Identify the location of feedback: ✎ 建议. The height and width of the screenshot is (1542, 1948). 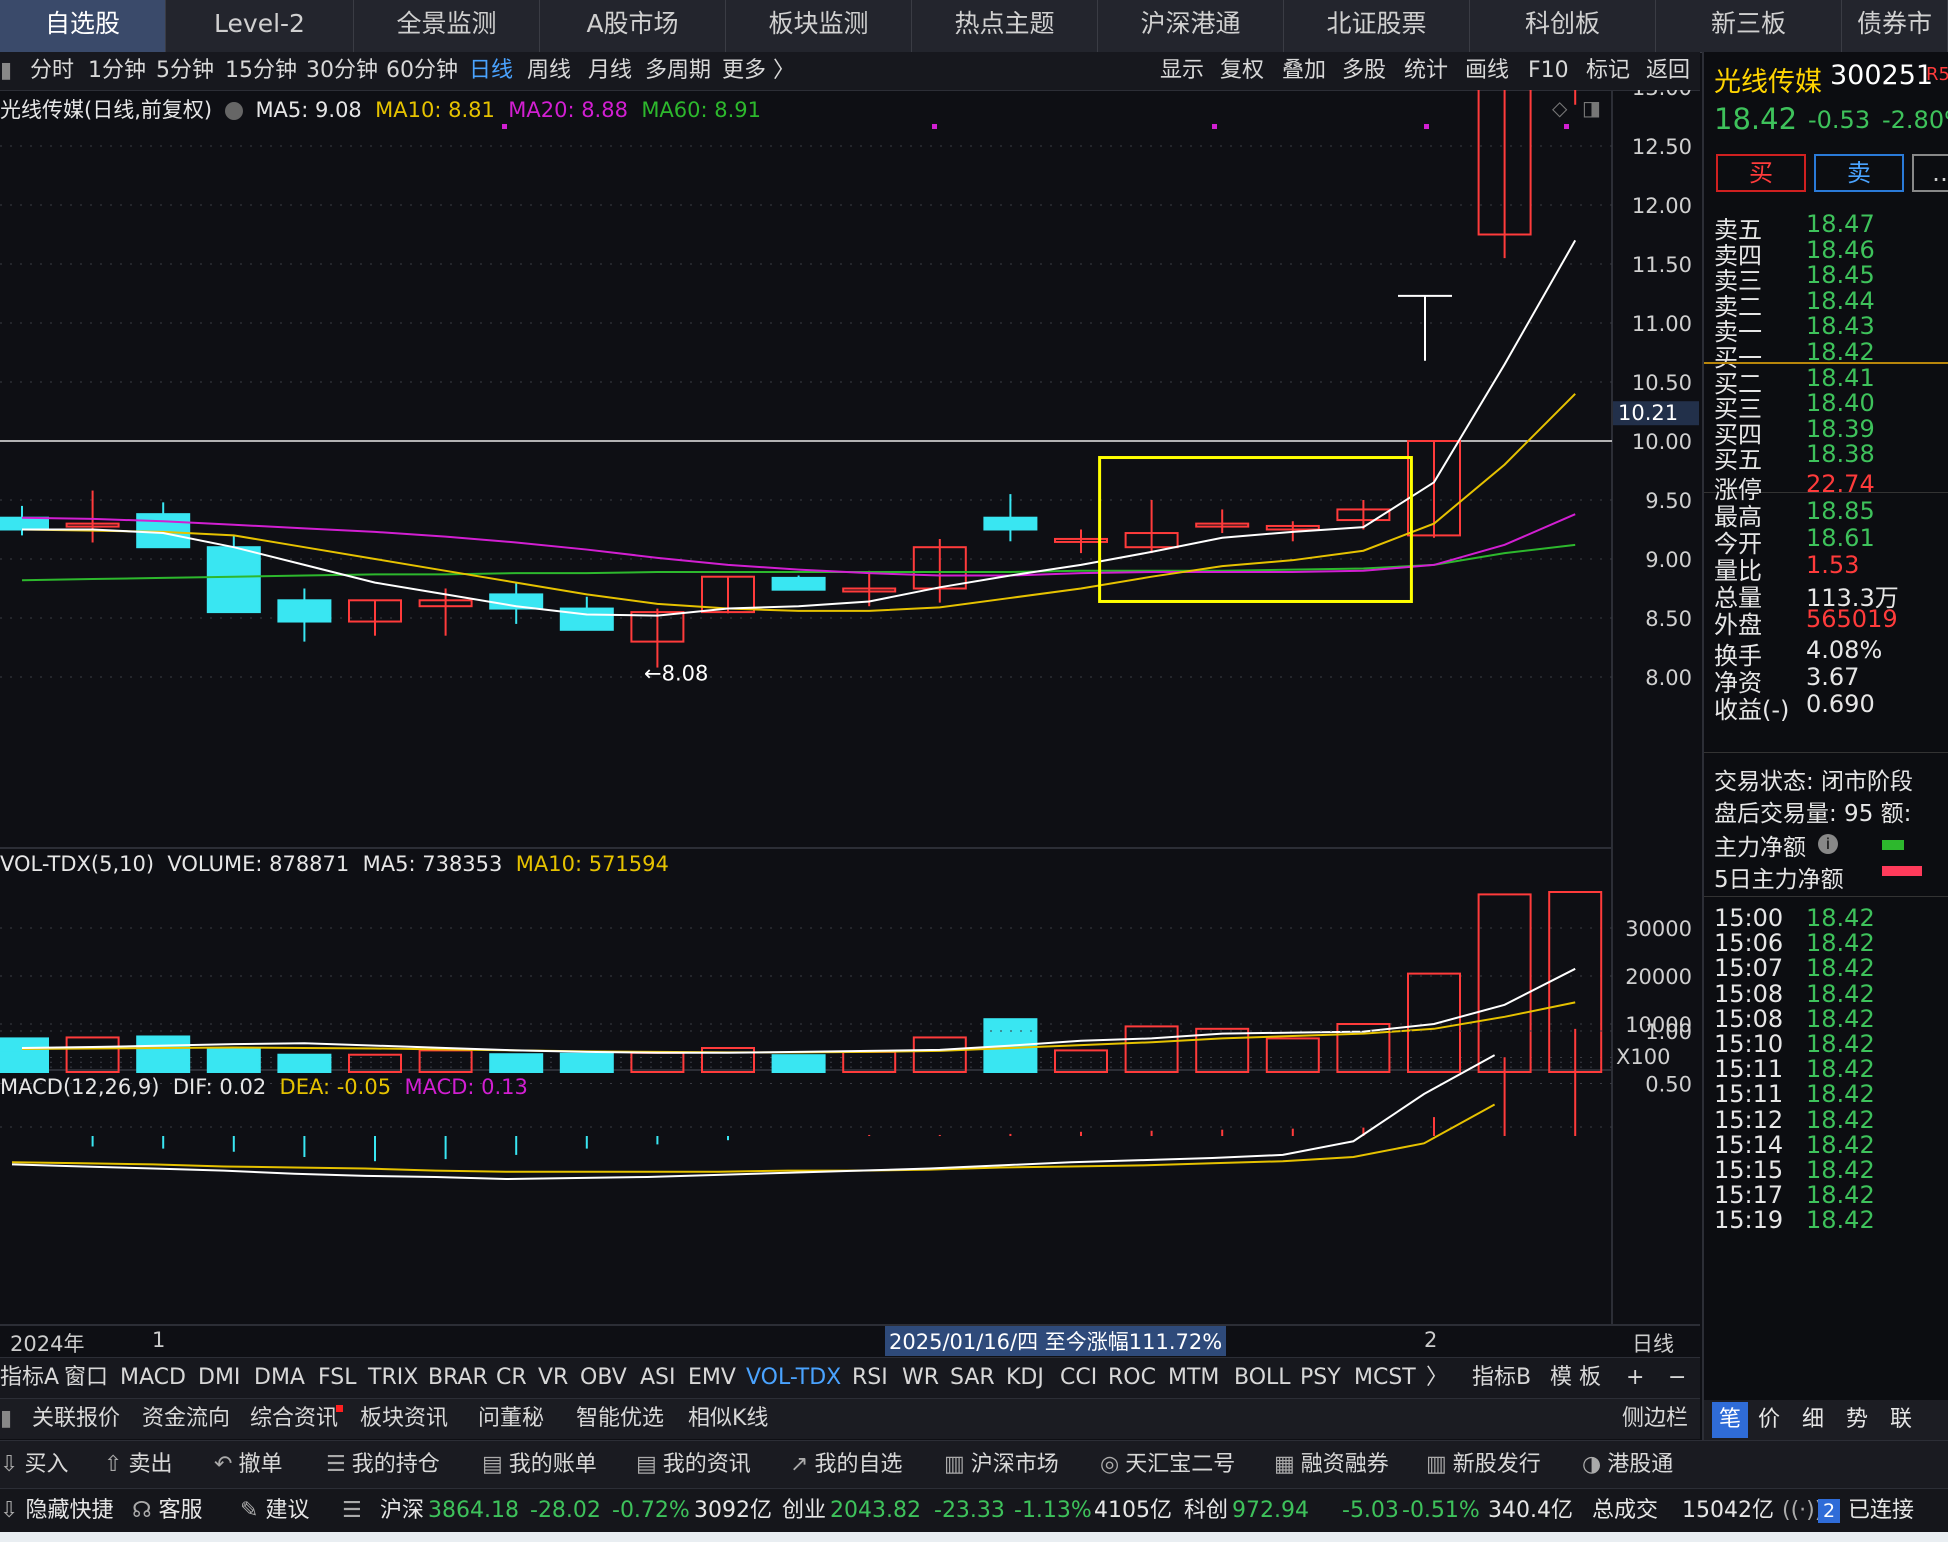
(274, 1511).